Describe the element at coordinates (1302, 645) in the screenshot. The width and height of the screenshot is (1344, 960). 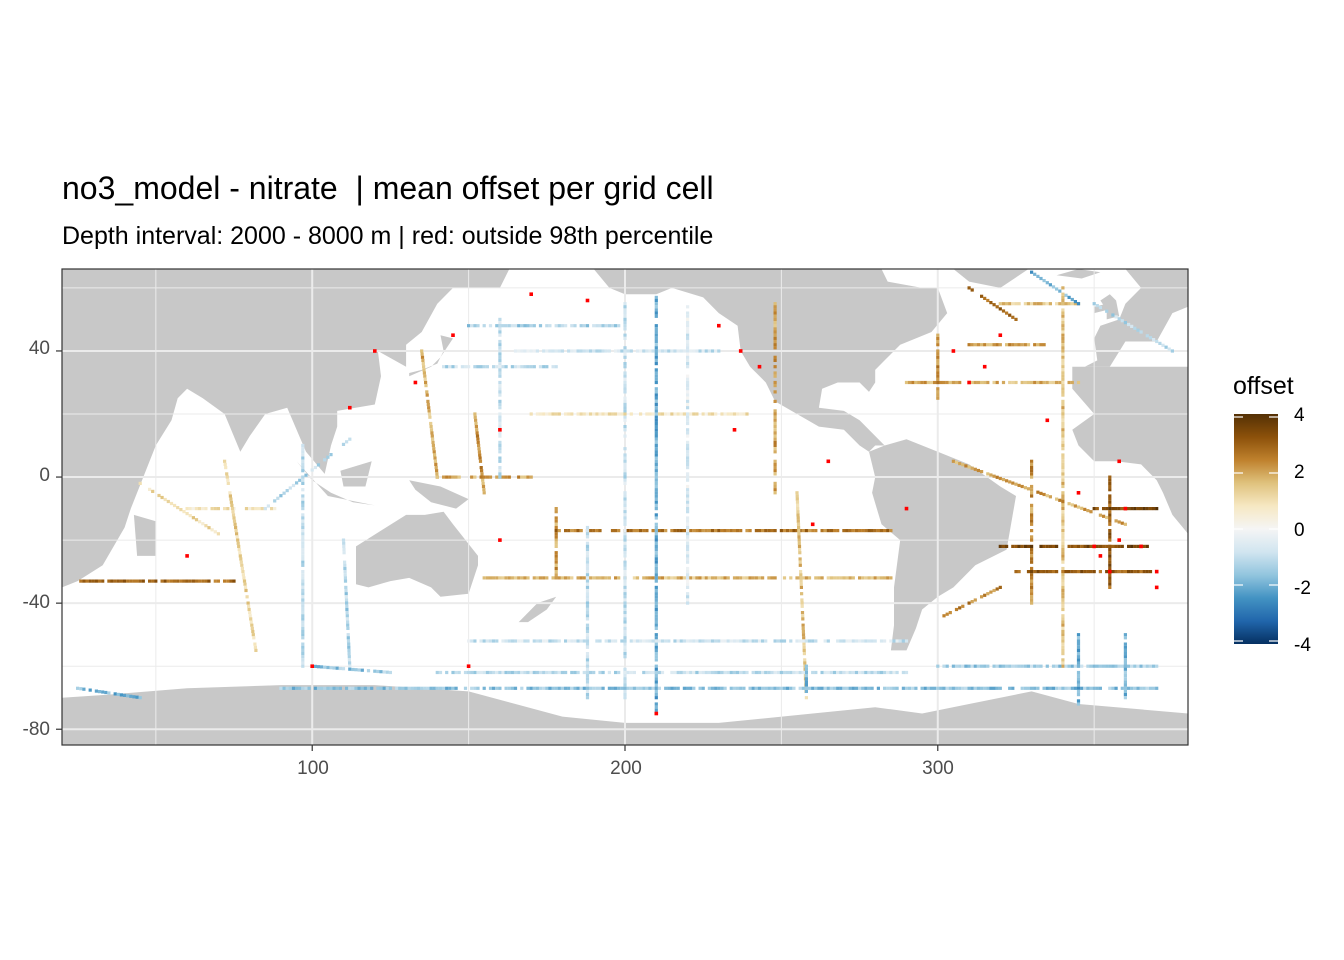
I see `legend-label-minus4: -4` at that location.